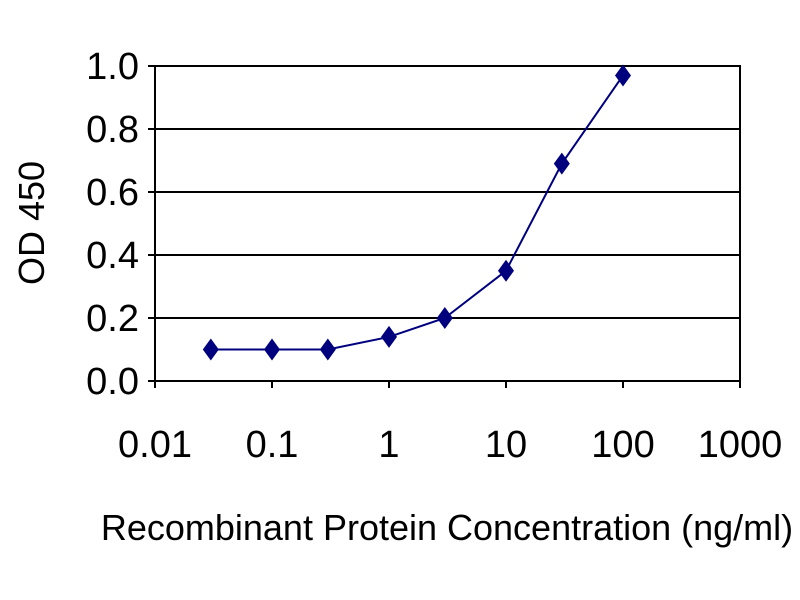  What do you see at coordinates (272, 445) in the screenshot?
I see `x-tick-label-1: 0.1` at bounding box center [272, 445].